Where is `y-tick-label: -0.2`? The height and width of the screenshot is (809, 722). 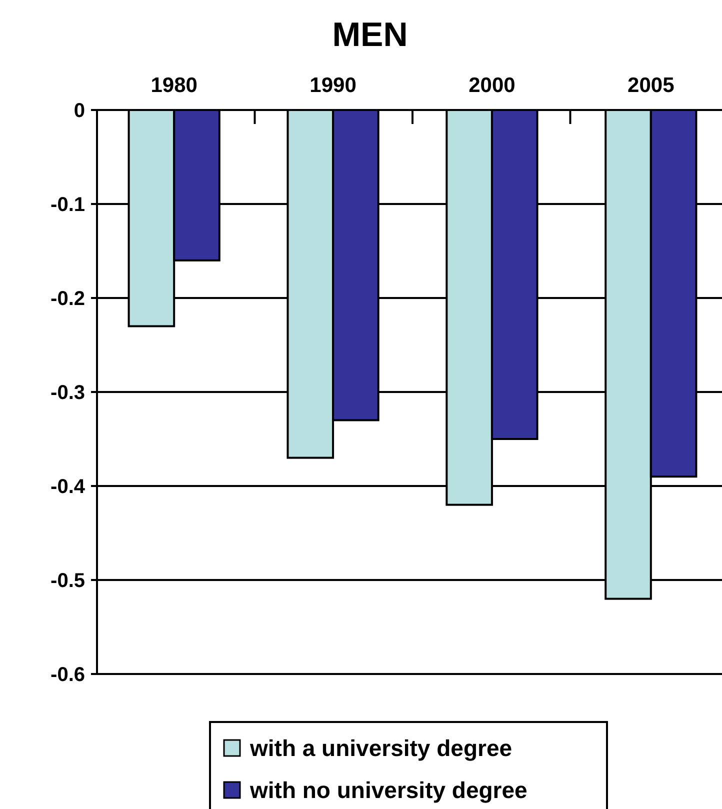 y-tick-label: -0.2 is located at coordinates (67, 299).